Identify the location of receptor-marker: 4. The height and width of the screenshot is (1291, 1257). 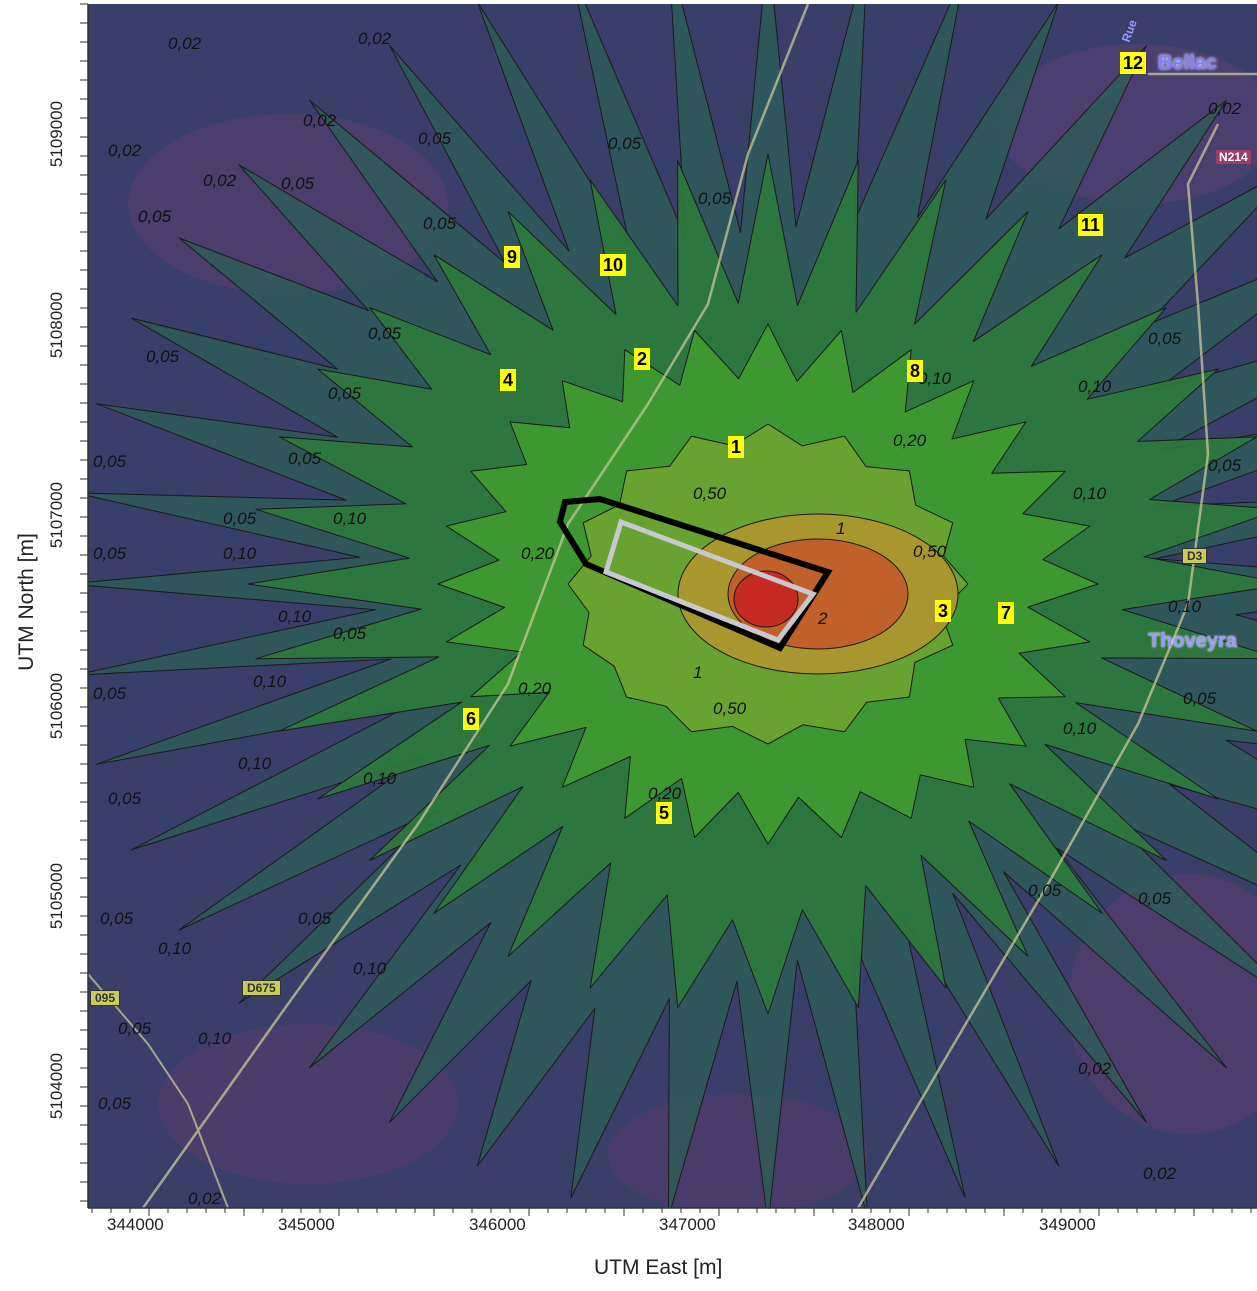
(508, 380).